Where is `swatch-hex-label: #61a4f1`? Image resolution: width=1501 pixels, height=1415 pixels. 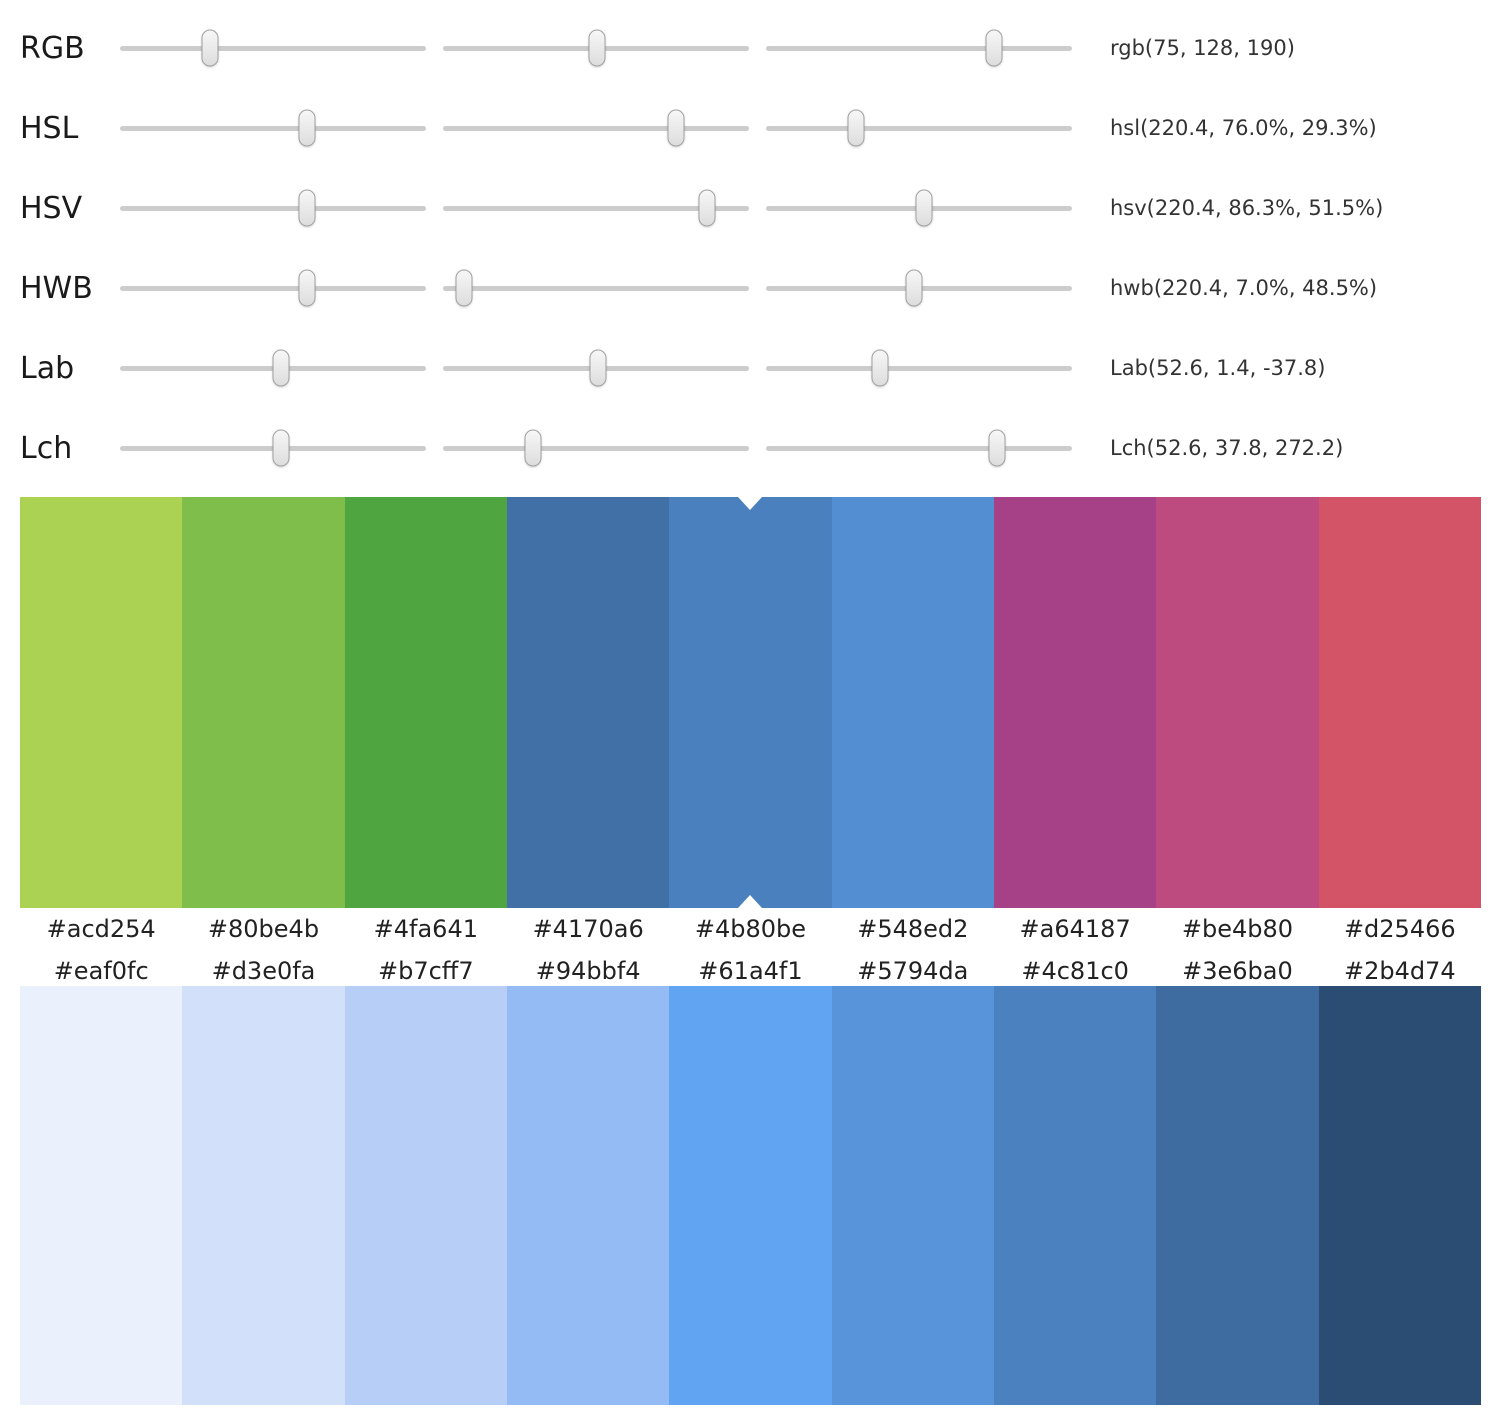 swatch-hex-label: #61a4f1 is located at coordinates (750, 971).